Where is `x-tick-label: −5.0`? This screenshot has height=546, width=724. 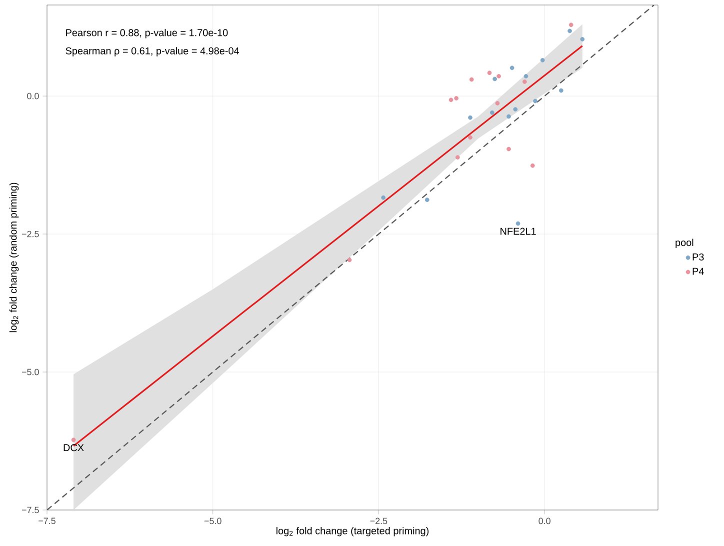 x-tick-label: −5.0 is located at coordinates (213, 521).